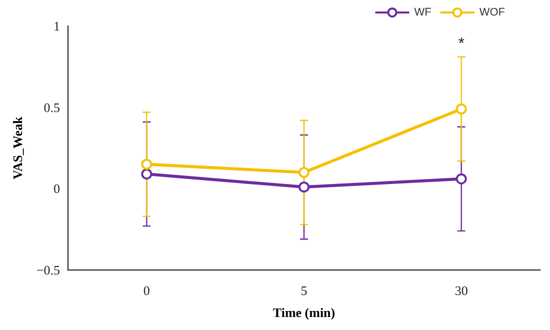 The height and width of the screenshot is (330, 550). What do you see at coordinates (146, 290) in the screenshot?
I see `x-tick-label: 0` at bounding box center [146, 290].